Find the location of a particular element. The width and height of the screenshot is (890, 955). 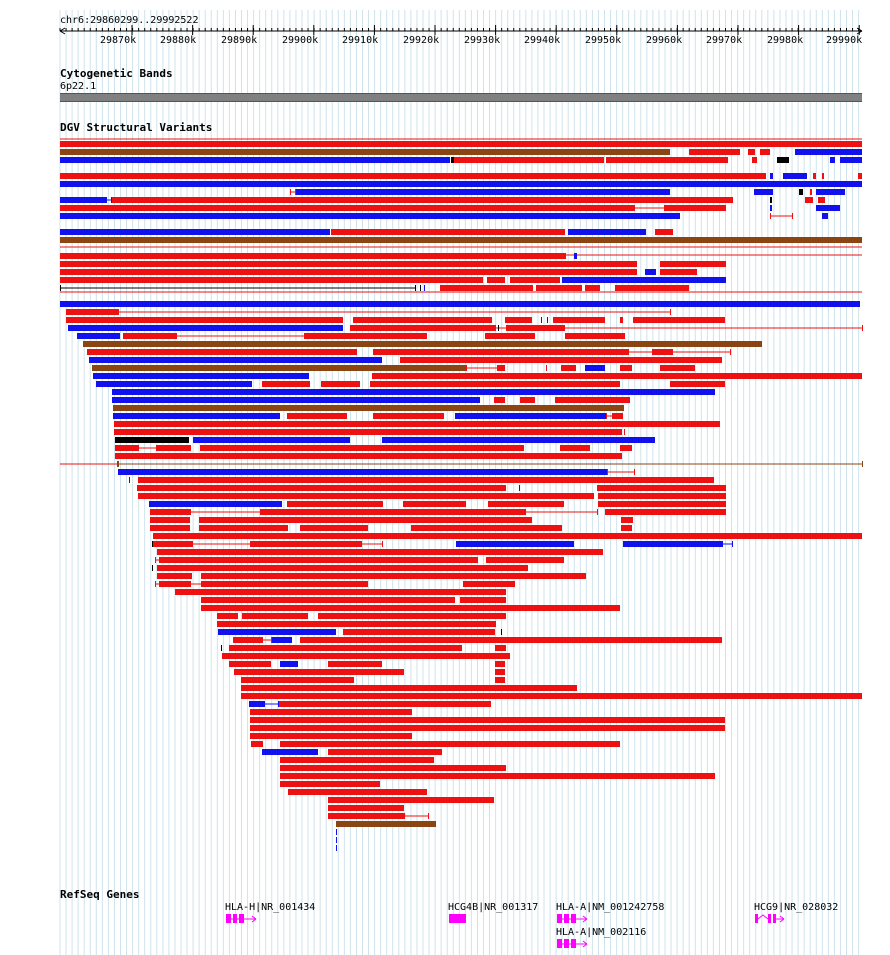

cytoband-bar is located at coordinates (461, 97).